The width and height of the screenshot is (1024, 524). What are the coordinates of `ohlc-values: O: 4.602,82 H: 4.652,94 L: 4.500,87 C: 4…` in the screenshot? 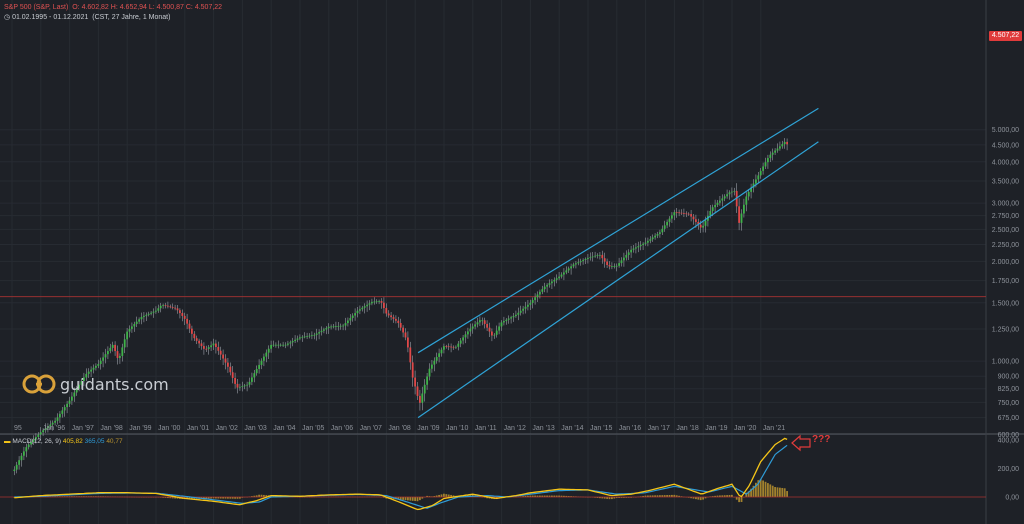 It's located at (147, 7).